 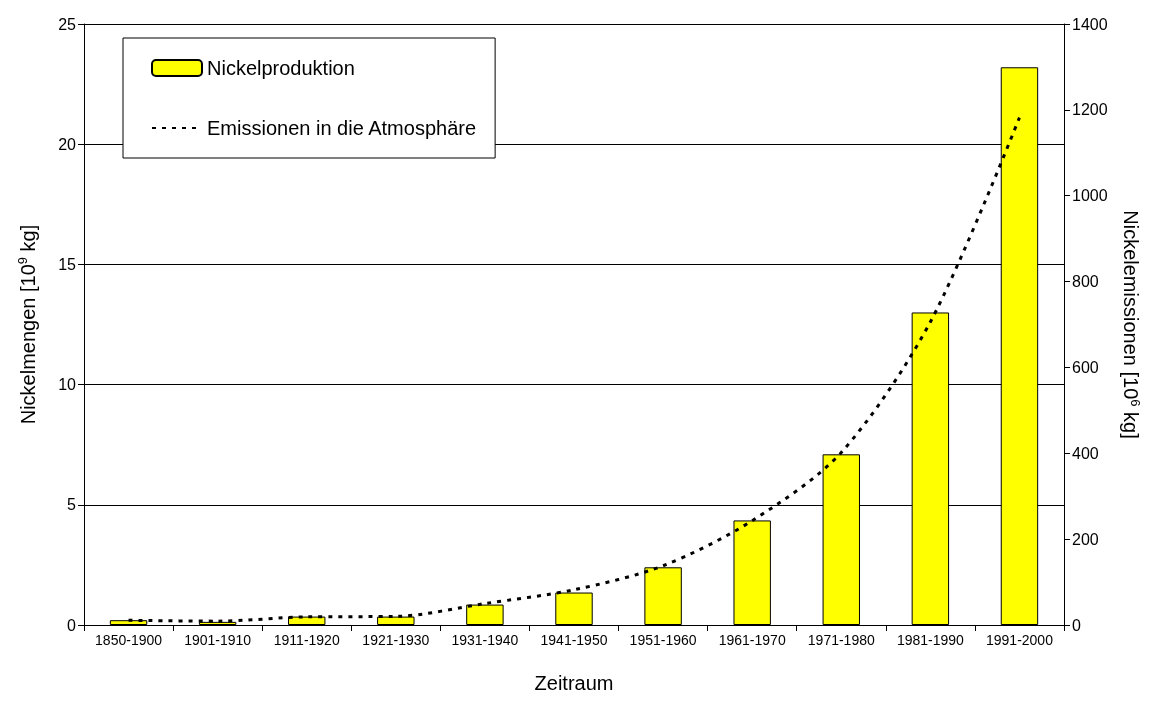 I want to click on y-tick-label: 10, so click(x=67, y=385).